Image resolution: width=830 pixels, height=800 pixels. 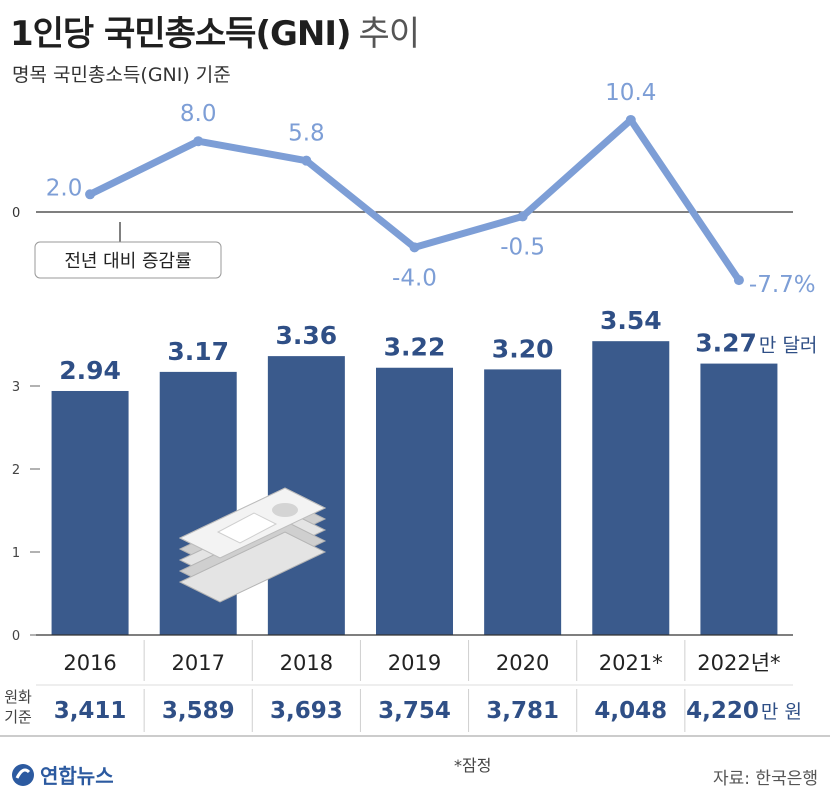 I want to click on banknote-band, so click(x=247, y=528).